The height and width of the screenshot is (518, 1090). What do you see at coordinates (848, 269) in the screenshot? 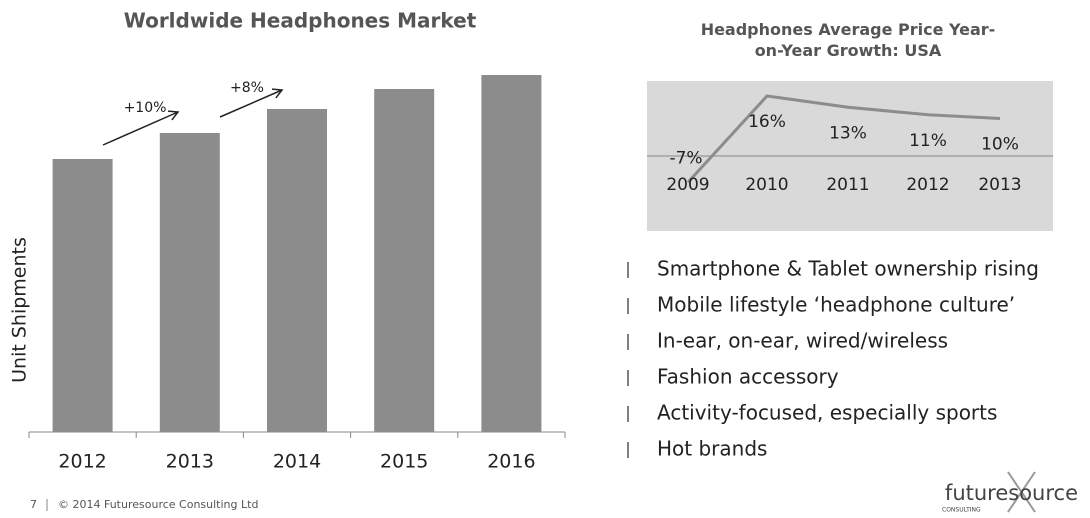
I see `bullet: Smartphone & Tablet ownership rising` at bounding box center [848, 269].